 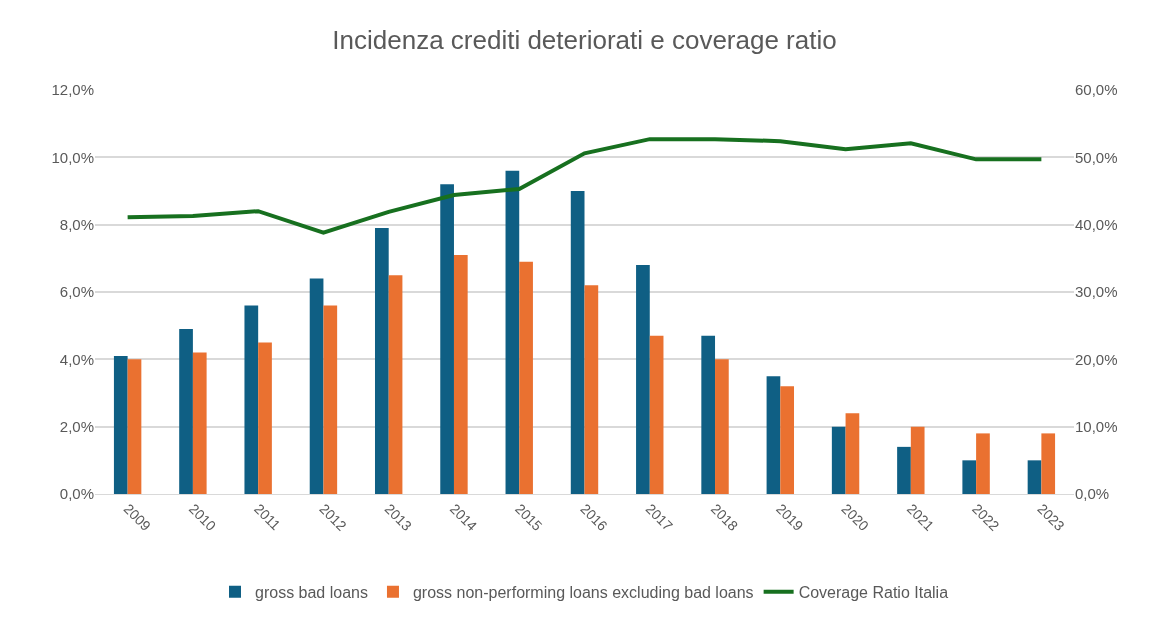 I want to click on chart-title: Incidenza crediti deteriorati e coverage ratio, so click(x=584, y=40).